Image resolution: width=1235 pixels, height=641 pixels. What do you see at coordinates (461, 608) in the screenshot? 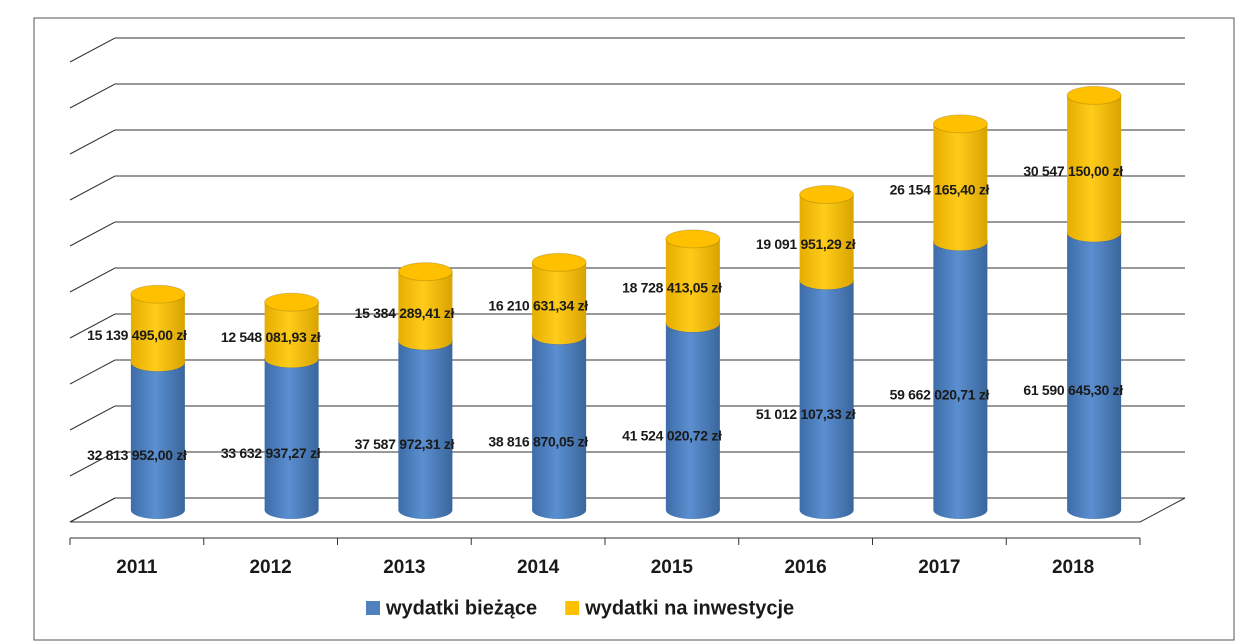
I see `legend-label: wydatki bieżące` at bounding box center [461, 608].